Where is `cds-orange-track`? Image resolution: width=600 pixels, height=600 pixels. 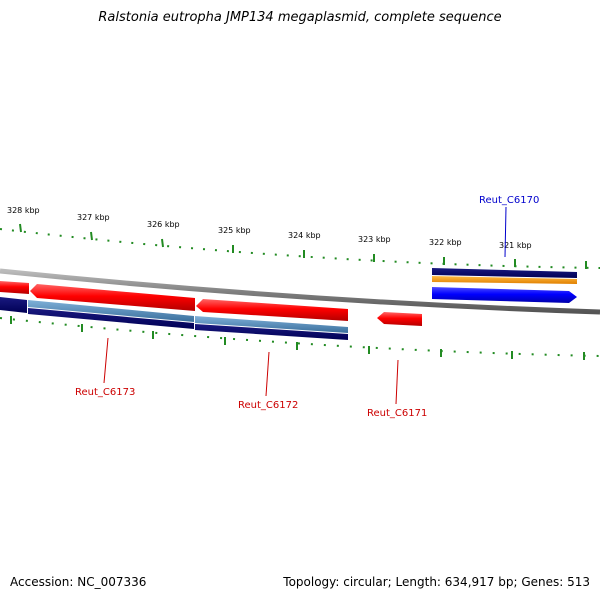 cds-orange-track is located at coordinates (504, 280).